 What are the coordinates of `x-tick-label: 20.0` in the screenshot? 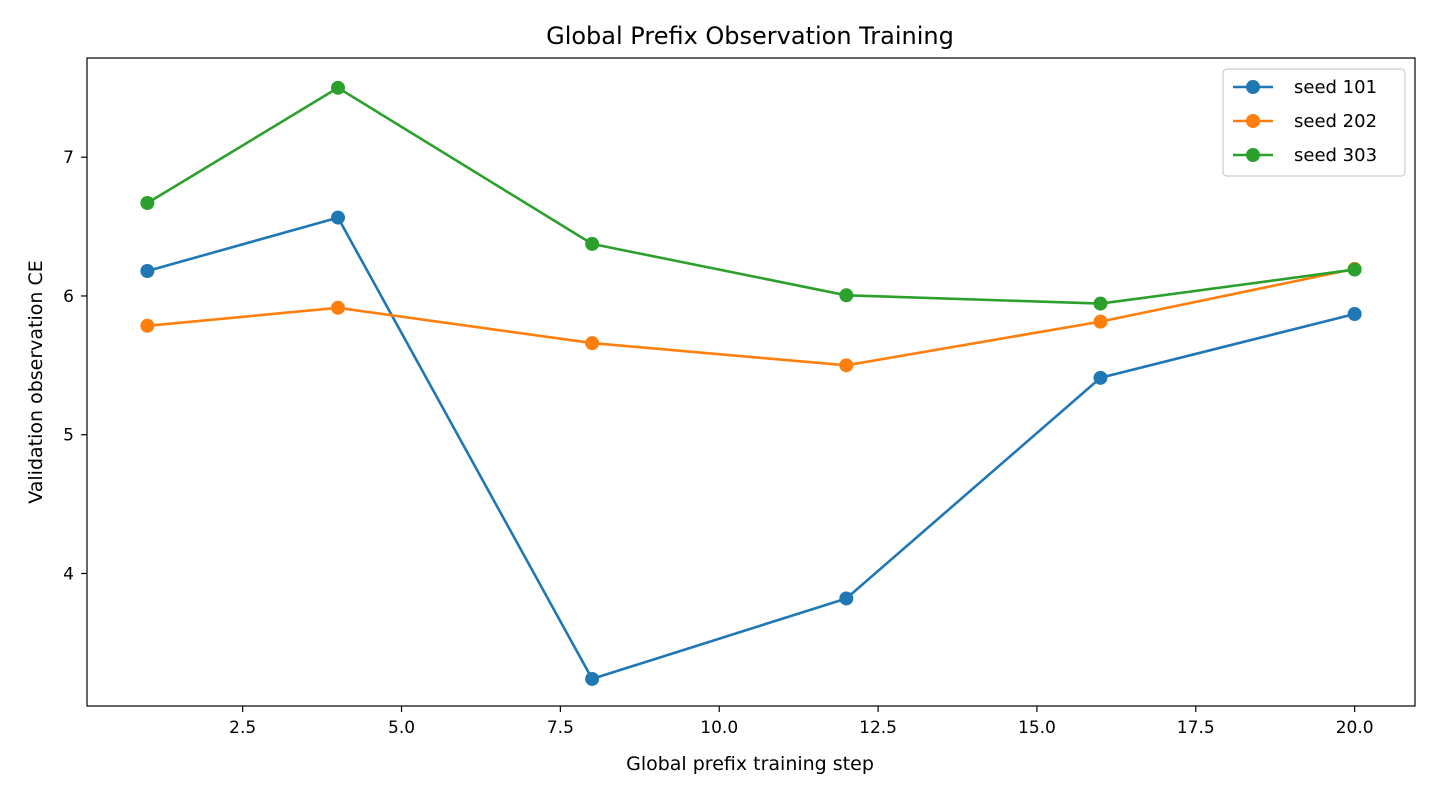 It's located at (1355, 728).